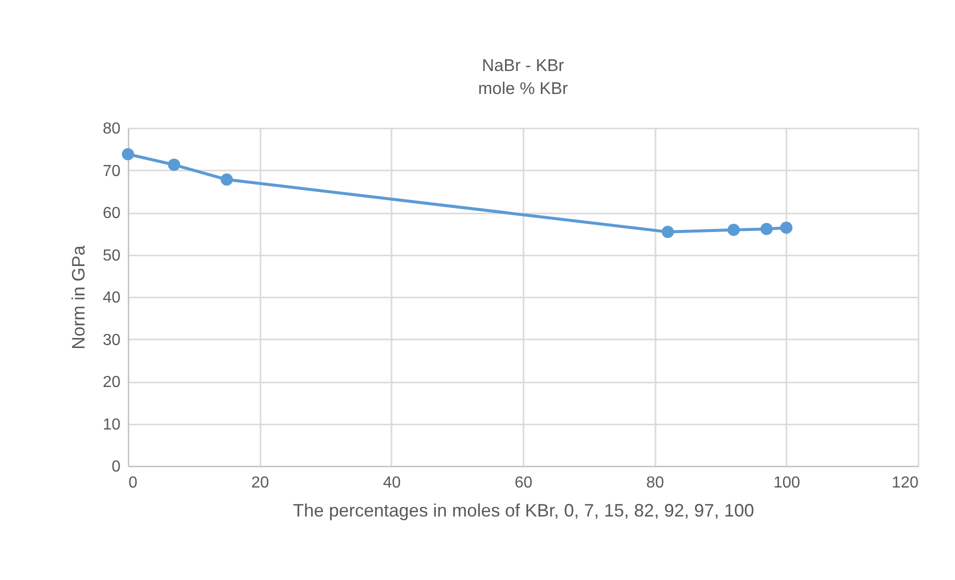 This screenshot has width=955, height=580. Describe the element at coordinates (133, 483) in the screenshot. I see `x-tick-label: 0` at that location.